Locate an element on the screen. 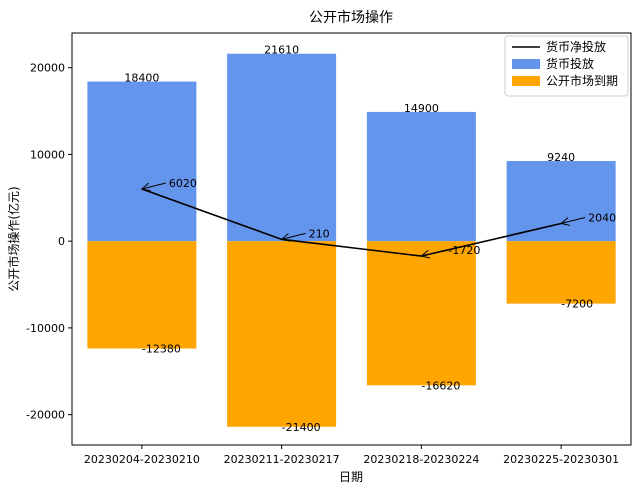 The image size is (641, 490). net-value-label: -1720 is located at coordinates (464, 250).